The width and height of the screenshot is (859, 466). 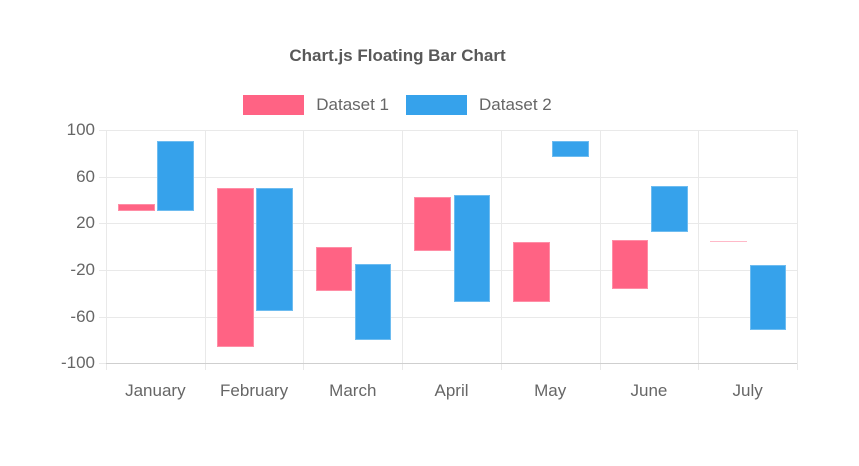 I want to click on bar-dataset-1-april, so click(x=432, y=224).